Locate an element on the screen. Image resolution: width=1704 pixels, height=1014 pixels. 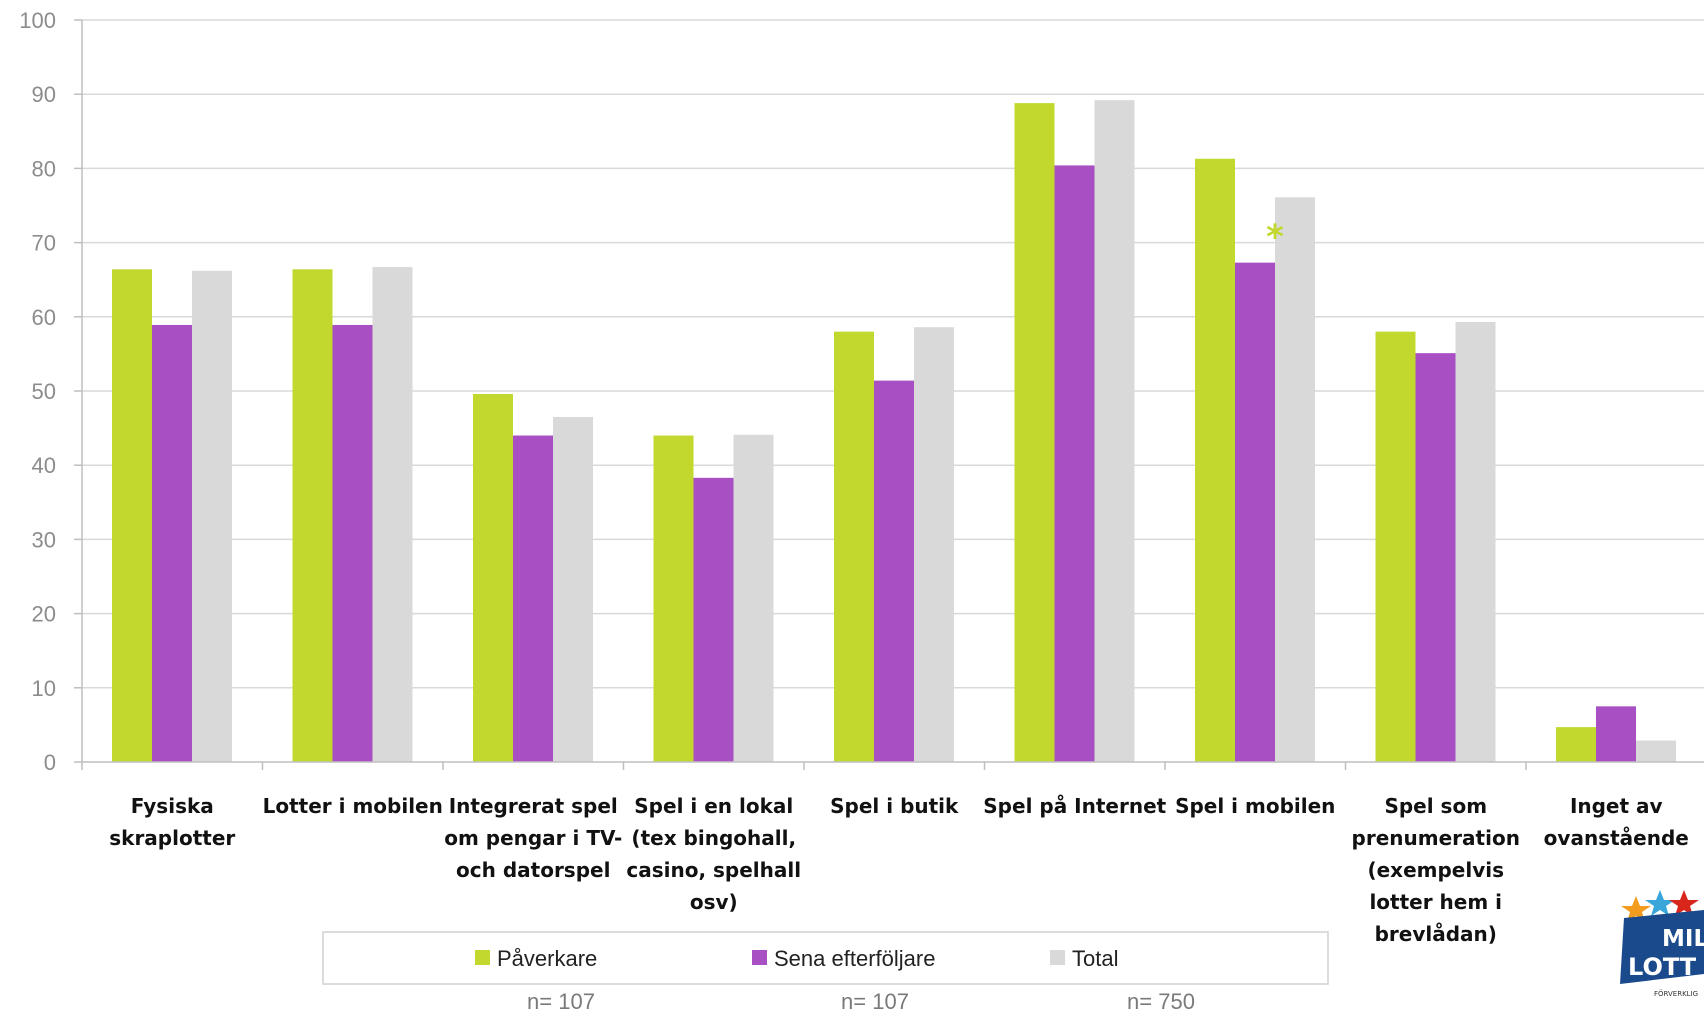
y-tick-label: 80 is located at coordinates (44, 168).